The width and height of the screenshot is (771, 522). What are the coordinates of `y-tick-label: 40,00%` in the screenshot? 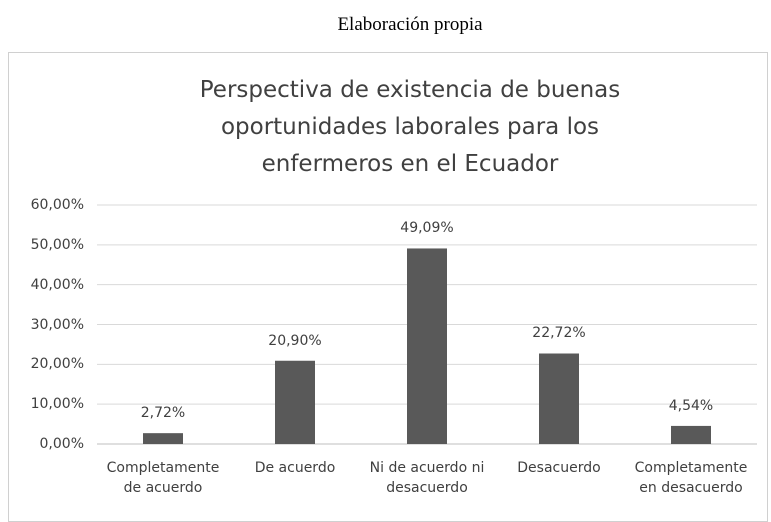 It's located at (57, 284).